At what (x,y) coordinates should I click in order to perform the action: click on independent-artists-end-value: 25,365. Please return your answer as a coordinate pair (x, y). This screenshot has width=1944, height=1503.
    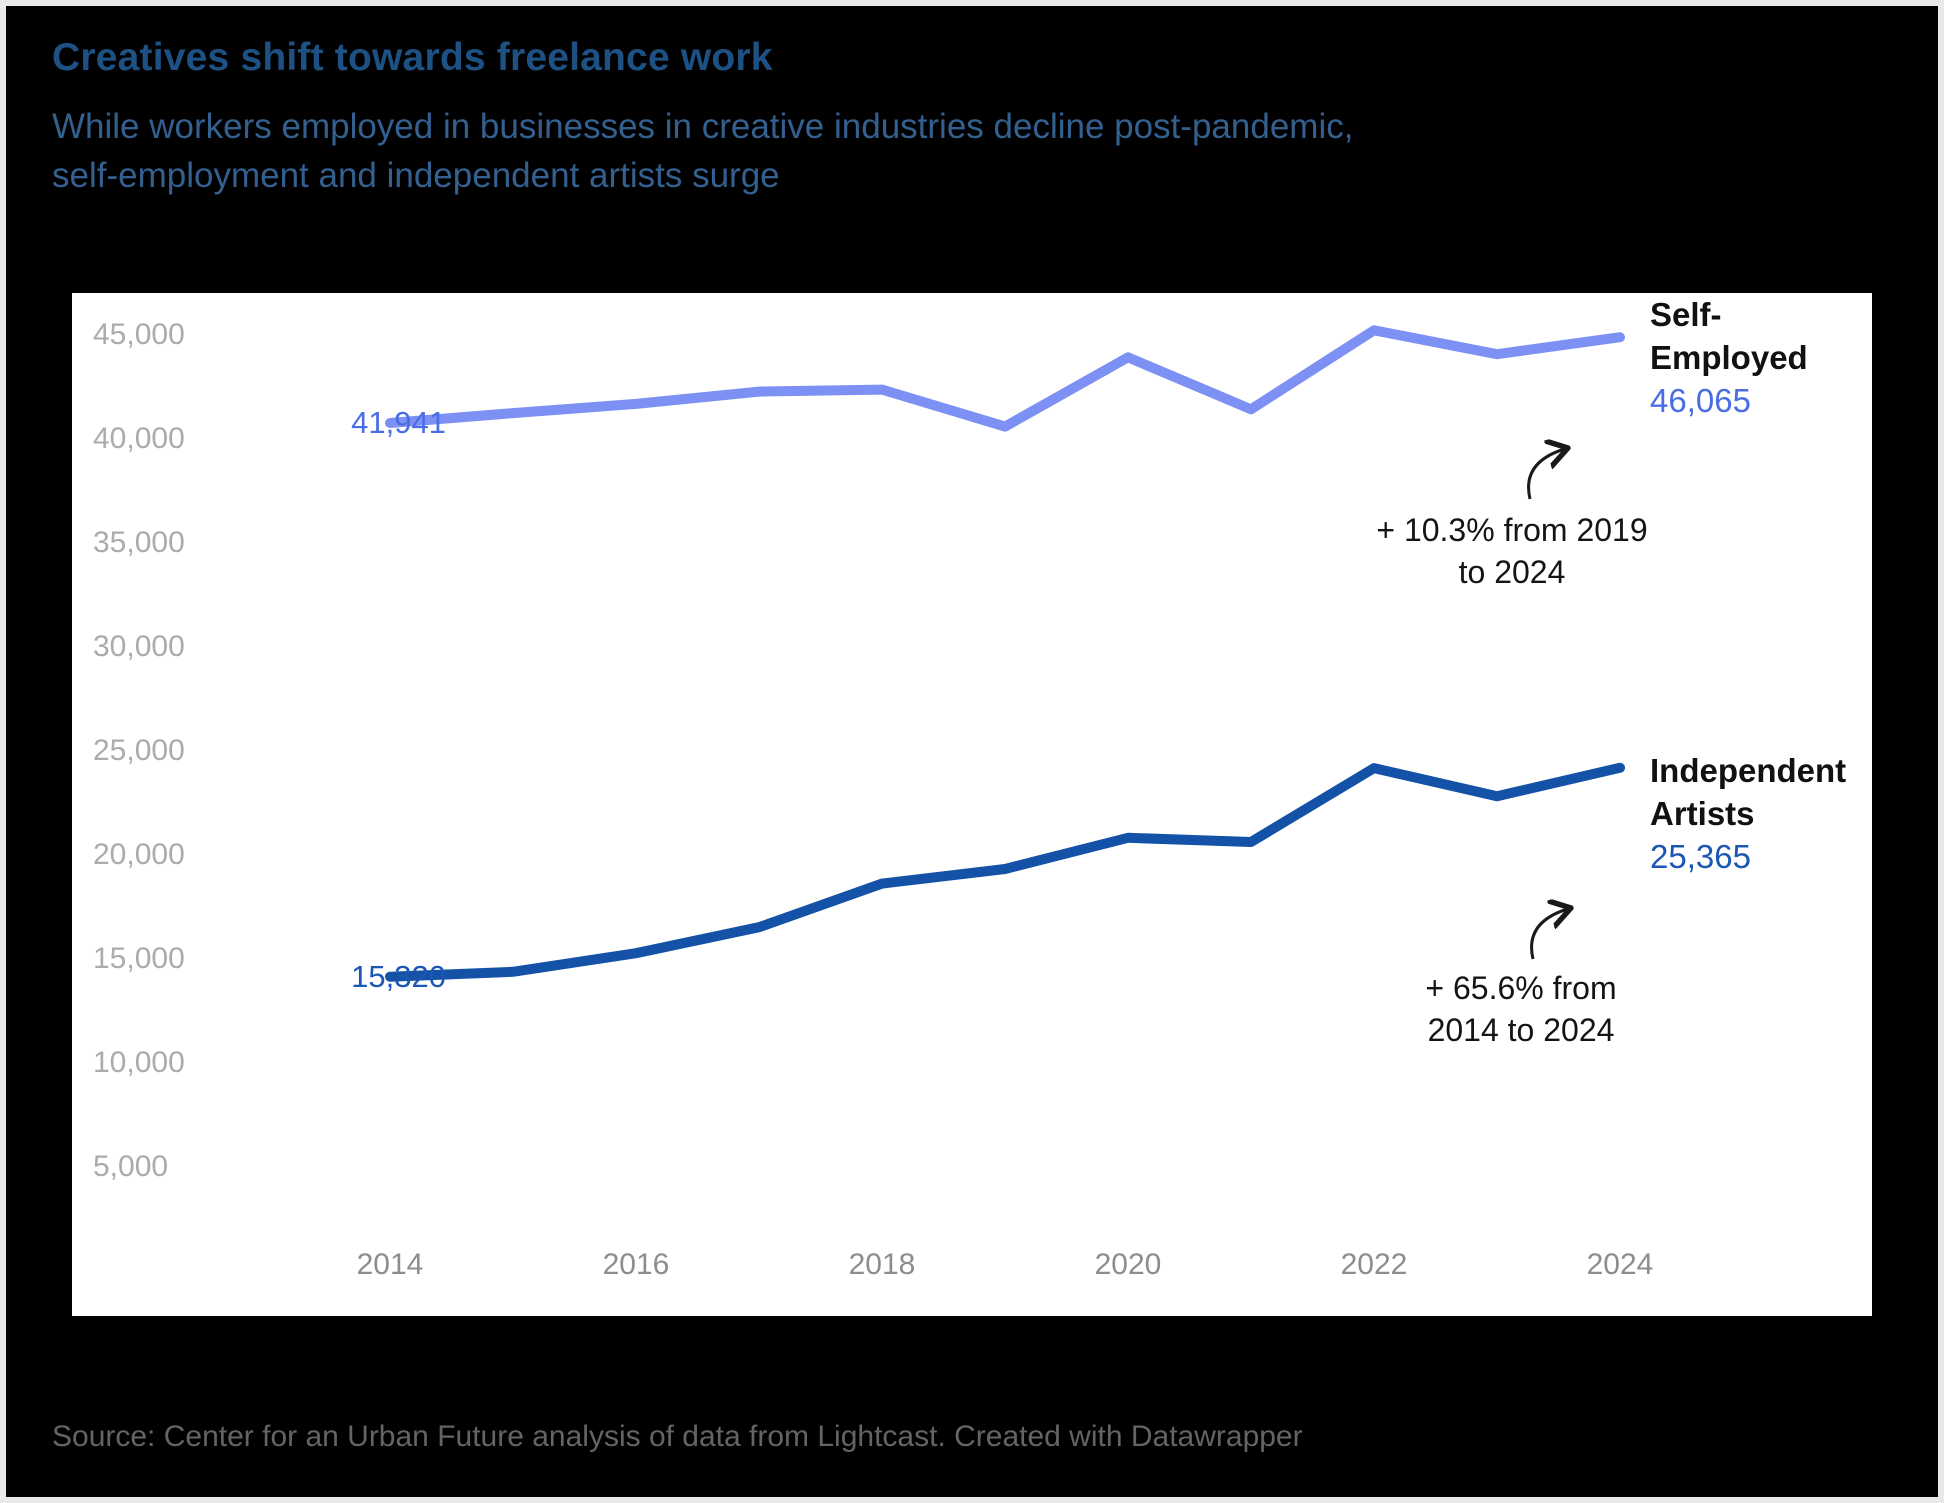
    Looking at the image, I should click on (1700, 856).